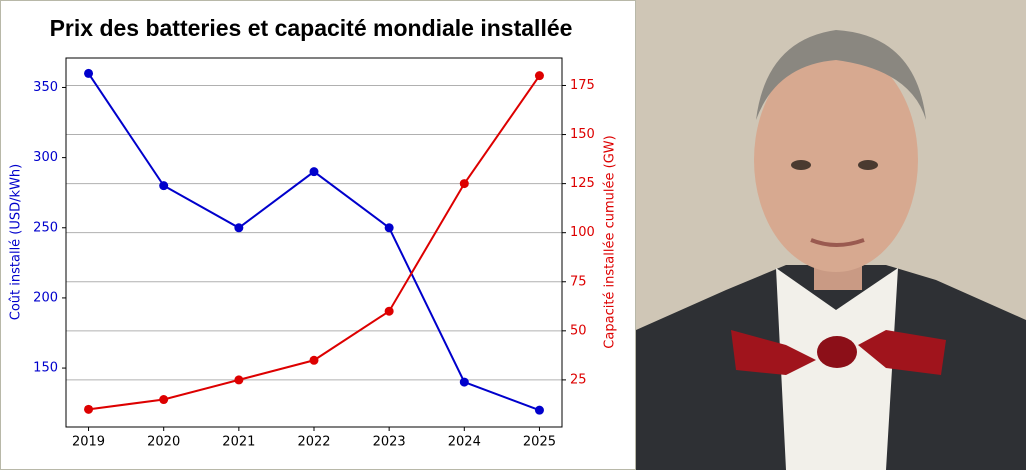  What do you see at coordinates (841, 75) in the screenshot?
I see `hair` at bounding box center [841, 75].